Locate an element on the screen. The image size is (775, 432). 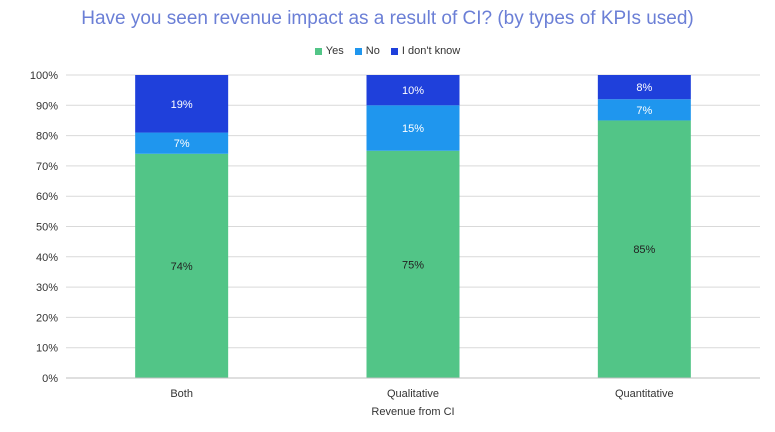
bar-quantitative-i-don-t-know is located at coordinates (644, 87).